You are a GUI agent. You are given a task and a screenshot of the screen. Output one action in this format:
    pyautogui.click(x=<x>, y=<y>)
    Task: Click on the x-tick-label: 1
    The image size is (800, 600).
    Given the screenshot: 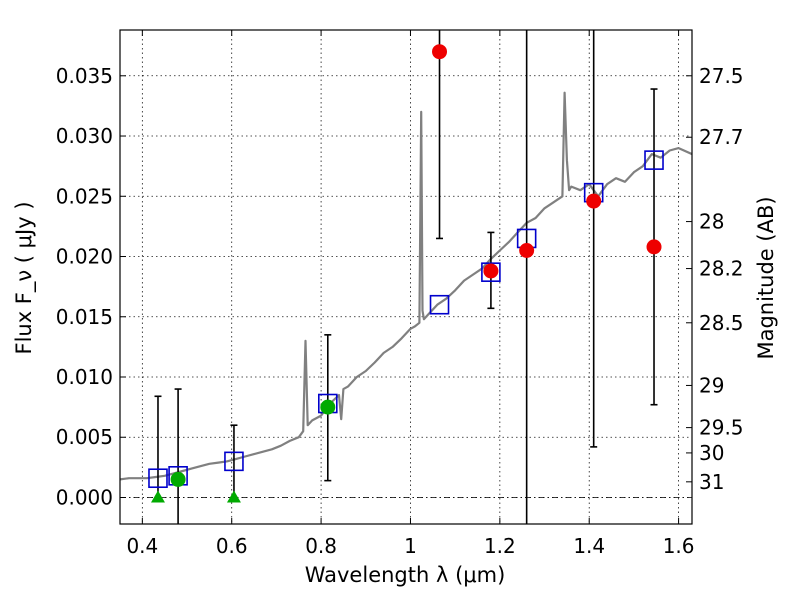 What is the action you would take?
    pyautogui.click(x=410, y=546)
    